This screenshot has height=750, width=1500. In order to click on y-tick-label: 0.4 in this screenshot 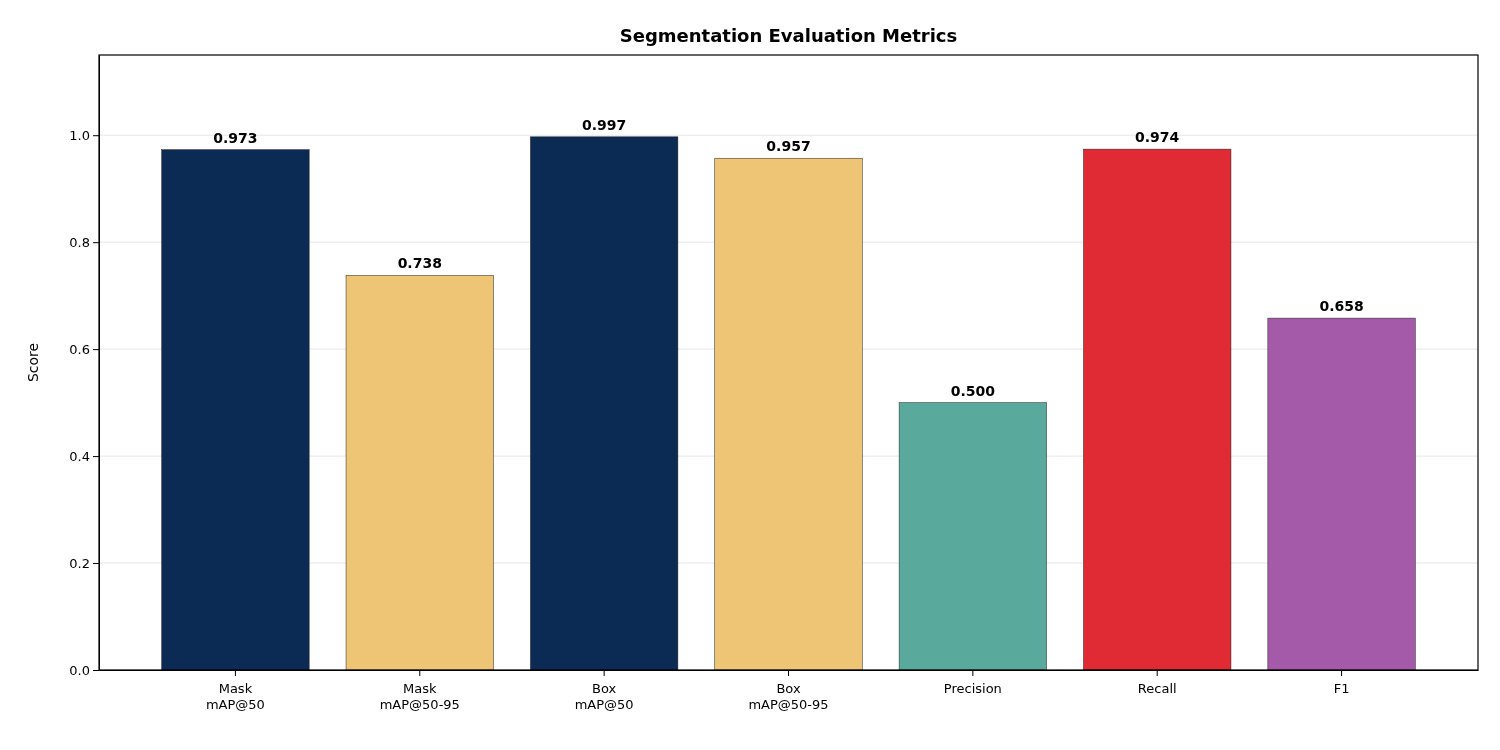, I will do `click(79, 456)`.